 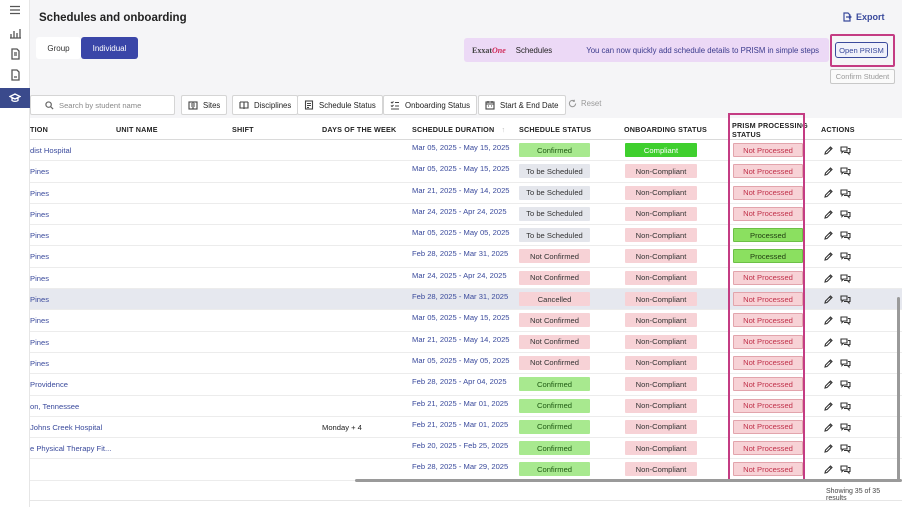 I want to click on search-box, so click(x=102, y=105).